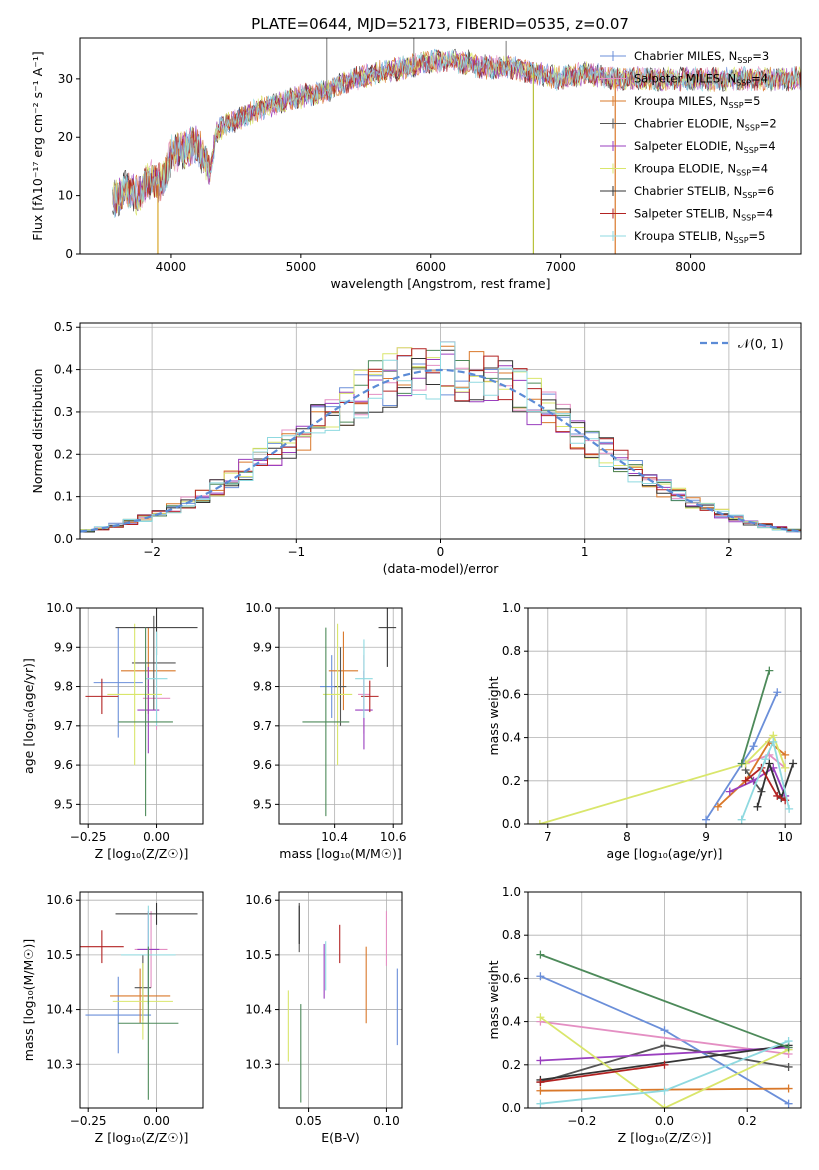 The height and width of the screenshot is (1170, 819). Describe the element at coordinates (65, 79) in the screenshot. I see `y-tick-label: 30` at that location.